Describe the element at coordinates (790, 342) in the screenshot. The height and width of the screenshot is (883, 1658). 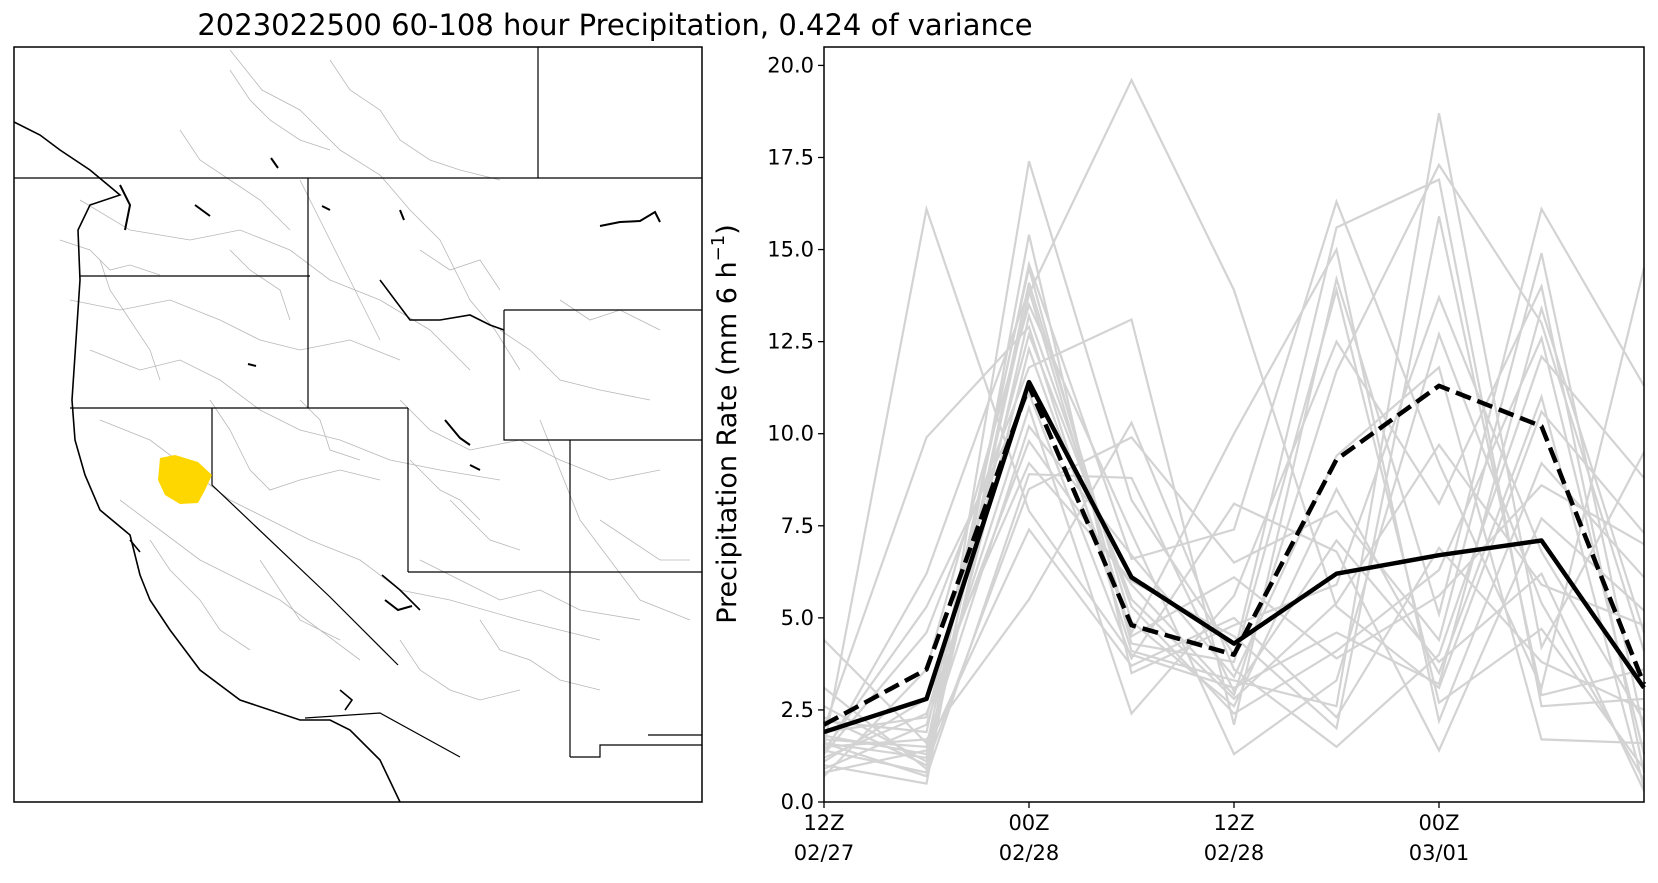
I see `y-tick-label: 12.5` at that location.